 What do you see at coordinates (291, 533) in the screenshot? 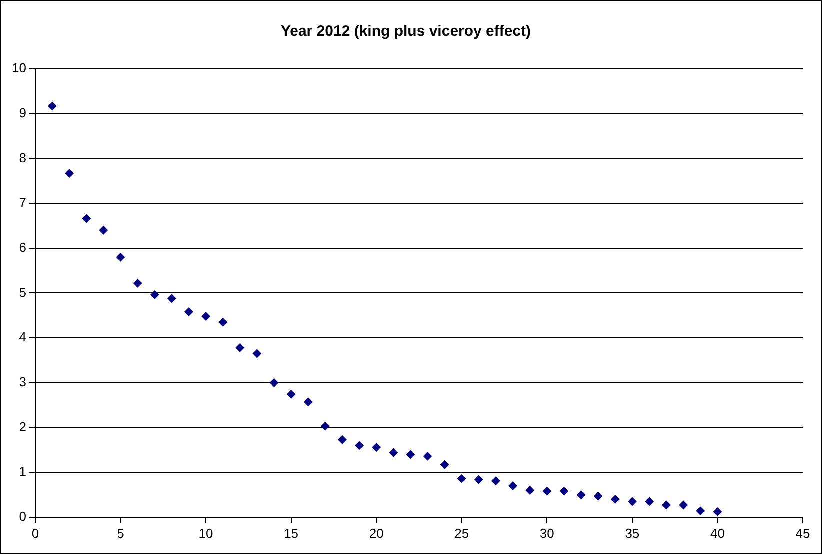
I see `x-tick-label: 15` at bounding box center [291, 533].